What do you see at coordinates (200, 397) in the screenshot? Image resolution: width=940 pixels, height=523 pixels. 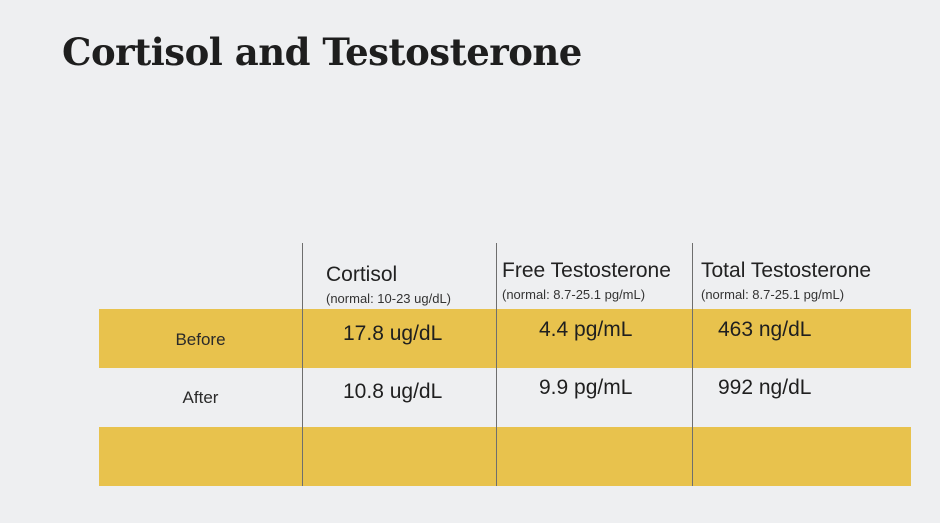 I see `row-label-after: After` at bounding box center [200, 397].